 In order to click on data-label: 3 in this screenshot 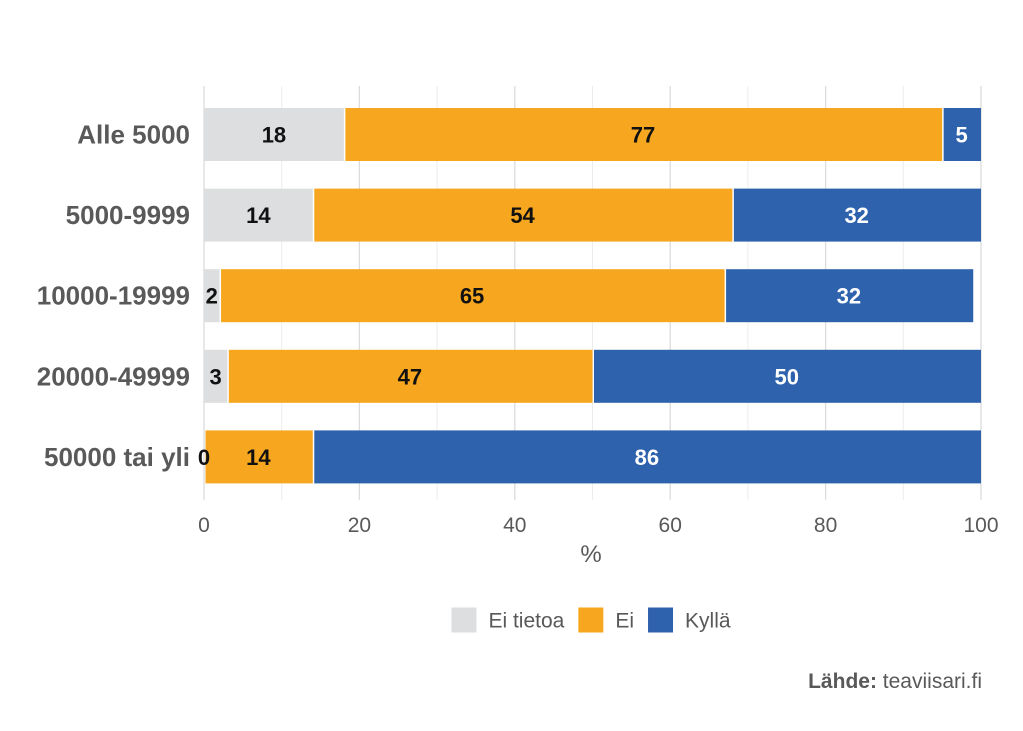, I will do `click(216, 376)`.